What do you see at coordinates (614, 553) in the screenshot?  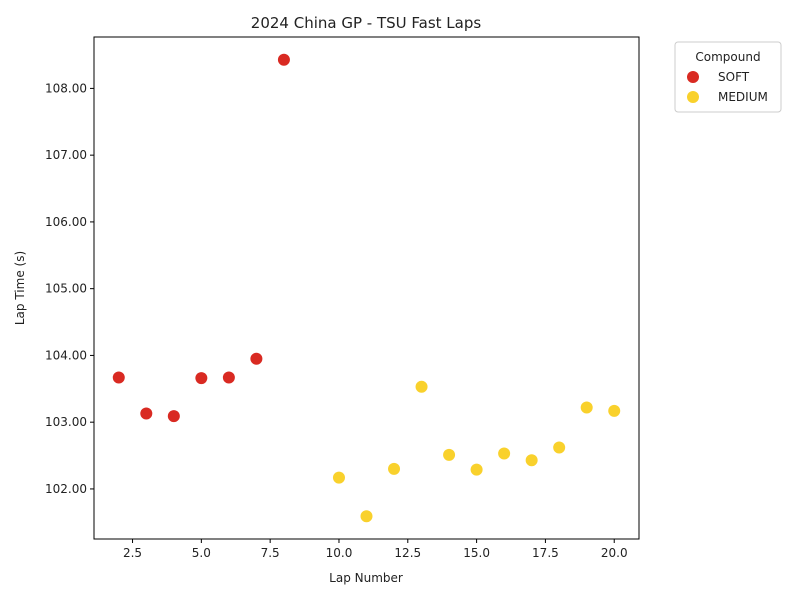 I see `x-tick-label: 20.0` at bounding box center [614, 553].